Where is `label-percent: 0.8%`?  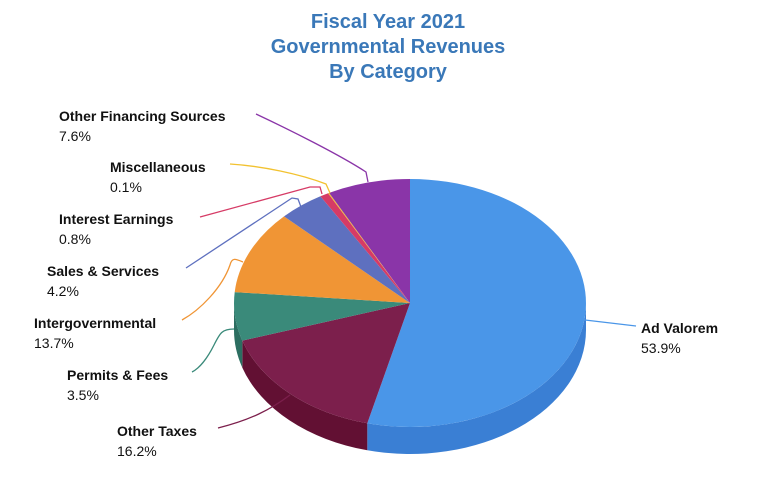
label-percent: 0.8% is located at coordinates (75, 239).